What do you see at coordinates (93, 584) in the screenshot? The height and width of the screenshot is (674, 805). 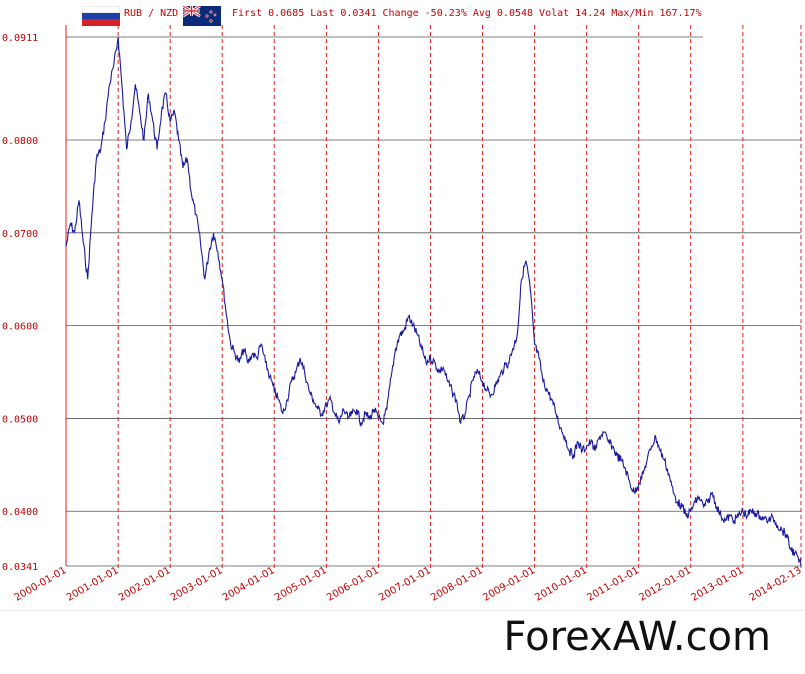 I see `x-tick-label: 2001-01-01` at bounding box center [93, 584].